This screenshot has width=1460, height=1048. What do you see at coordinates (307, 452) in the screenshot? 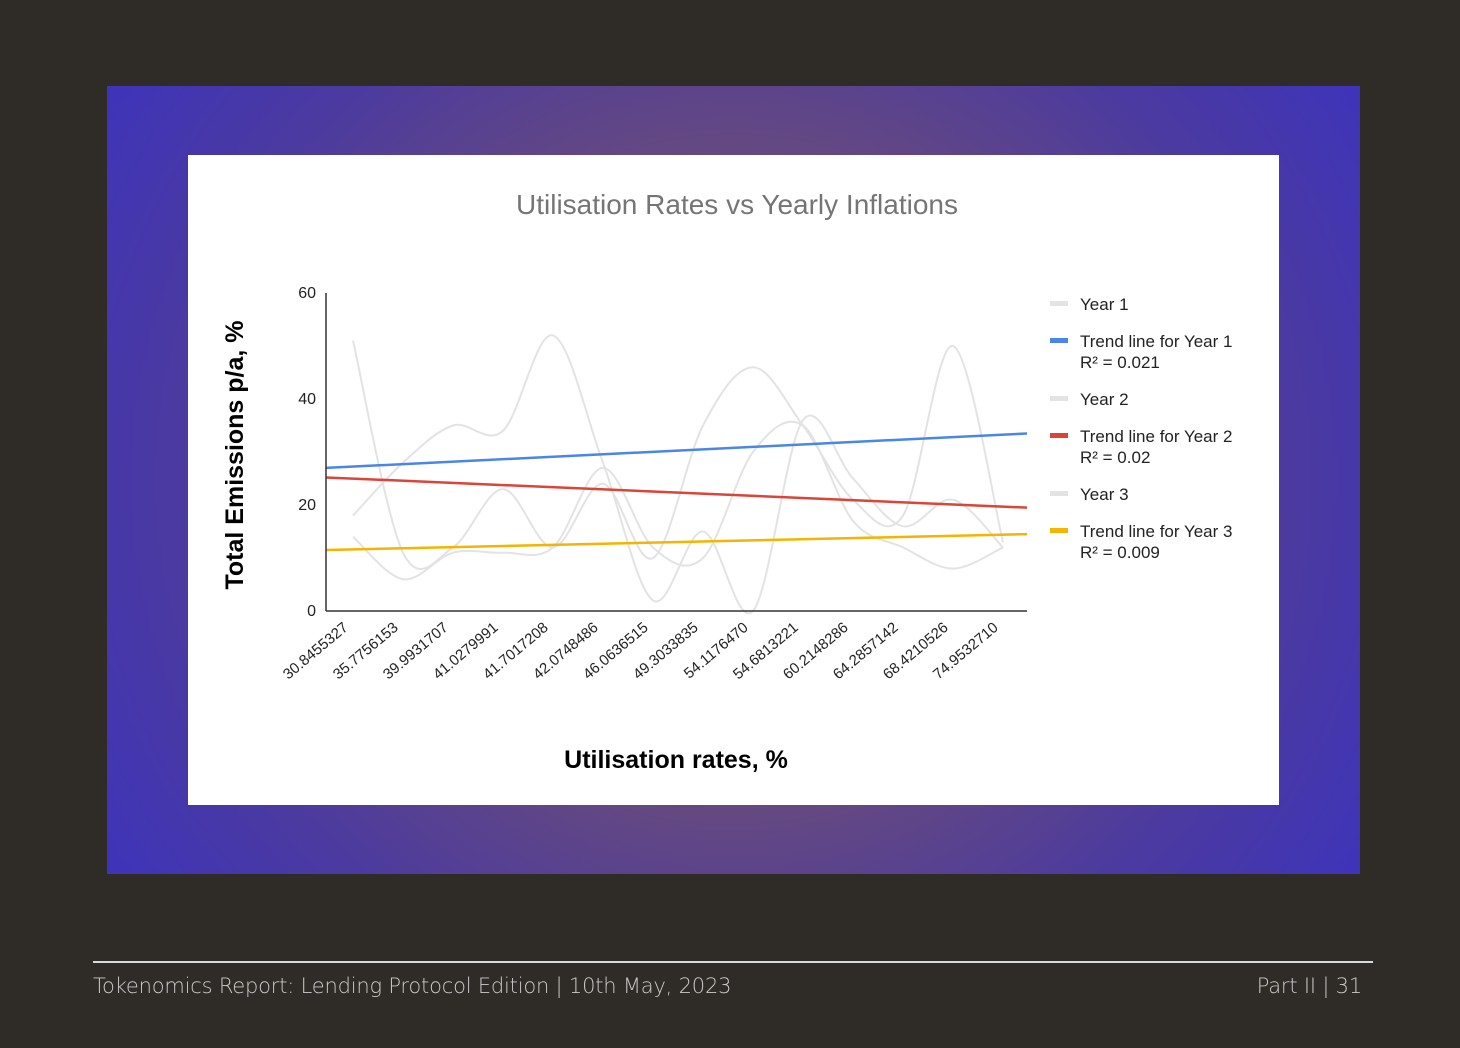
I see `y-tick-group: 0 20 40 60` at bounding box center [307, 452].